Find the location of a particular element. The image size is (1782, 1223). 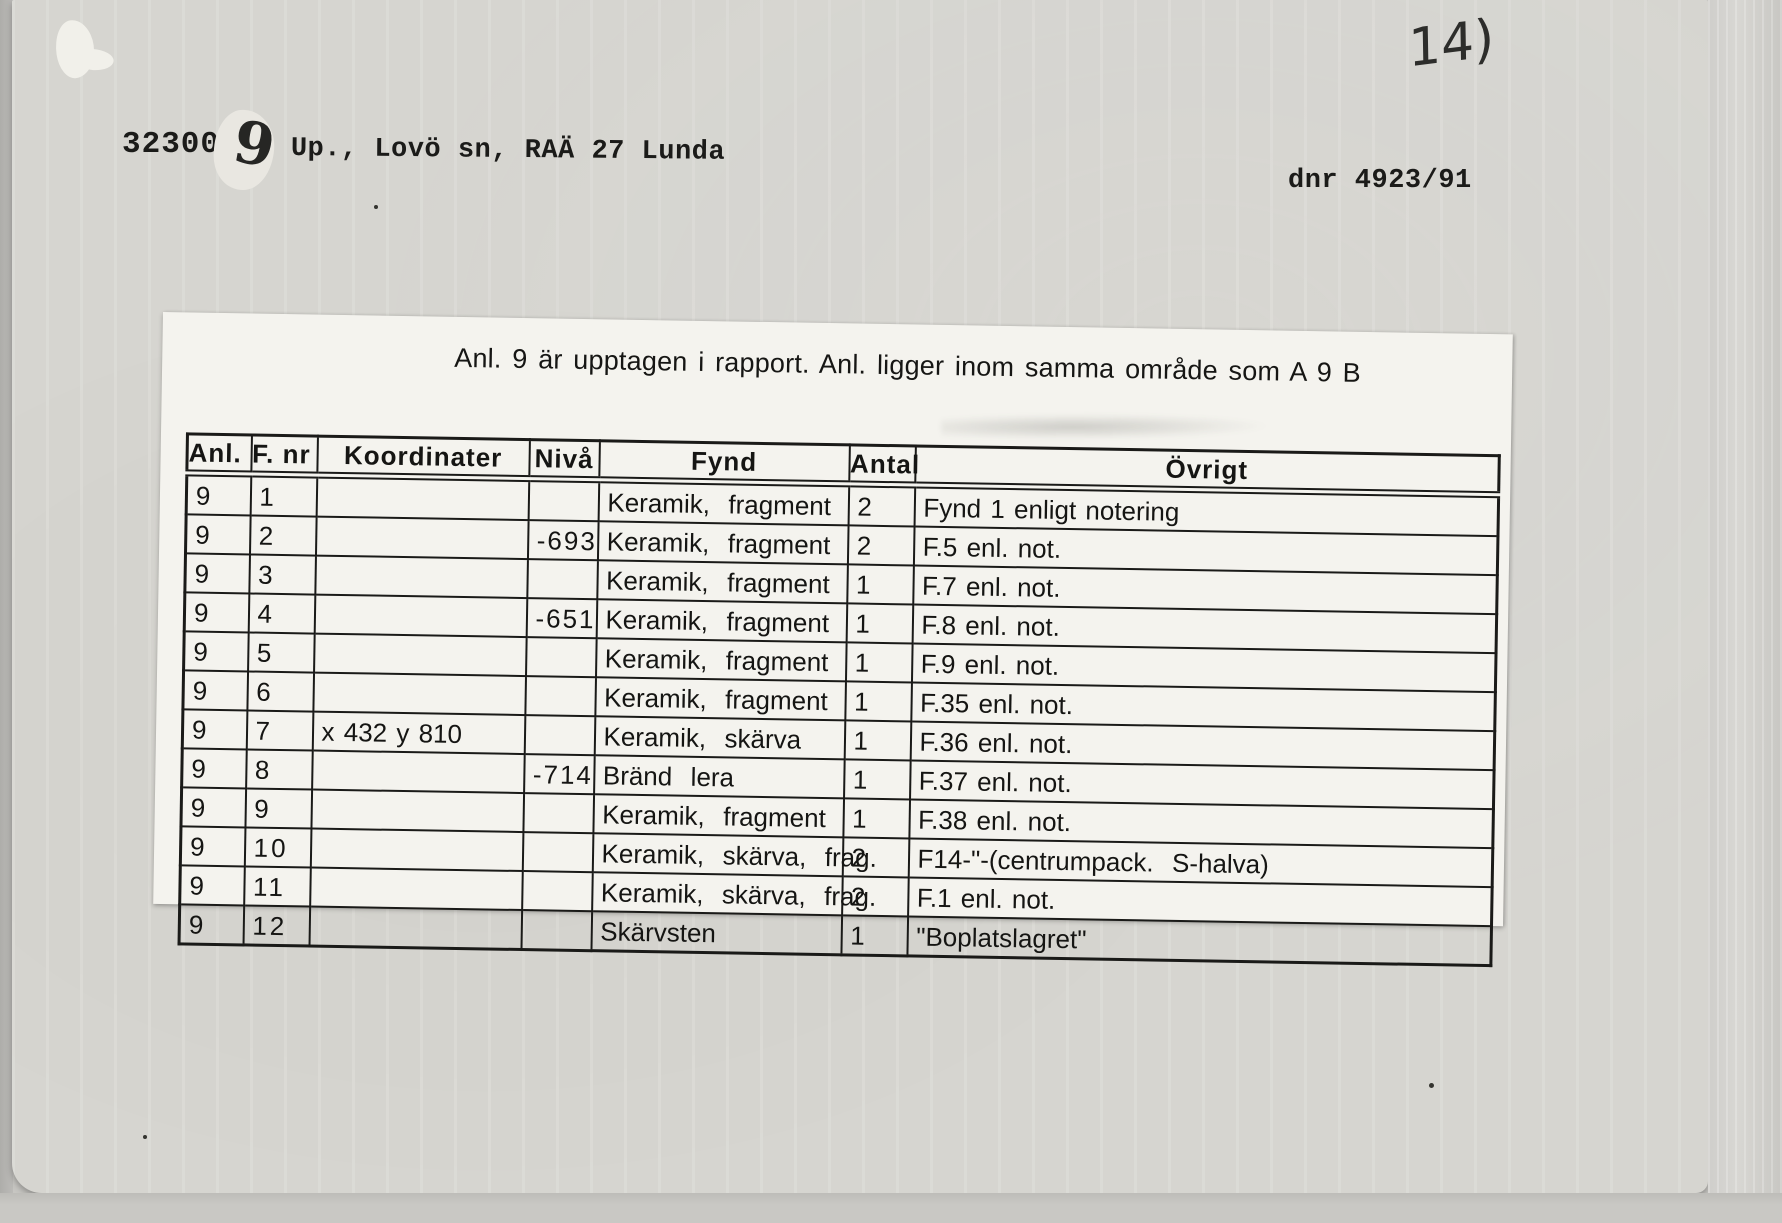

cell-niva: -651 is located at coordinates (561, 618).